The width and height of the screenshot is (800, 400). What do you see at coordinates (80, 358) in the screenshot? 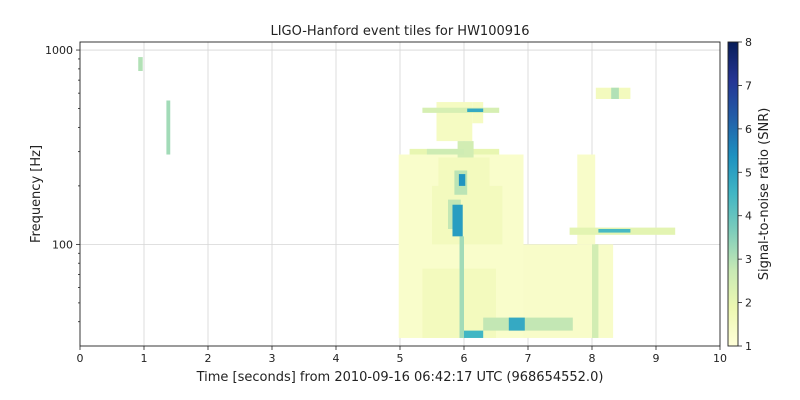
I see `x-tick-label: 0` at bounding box center [80, 358].